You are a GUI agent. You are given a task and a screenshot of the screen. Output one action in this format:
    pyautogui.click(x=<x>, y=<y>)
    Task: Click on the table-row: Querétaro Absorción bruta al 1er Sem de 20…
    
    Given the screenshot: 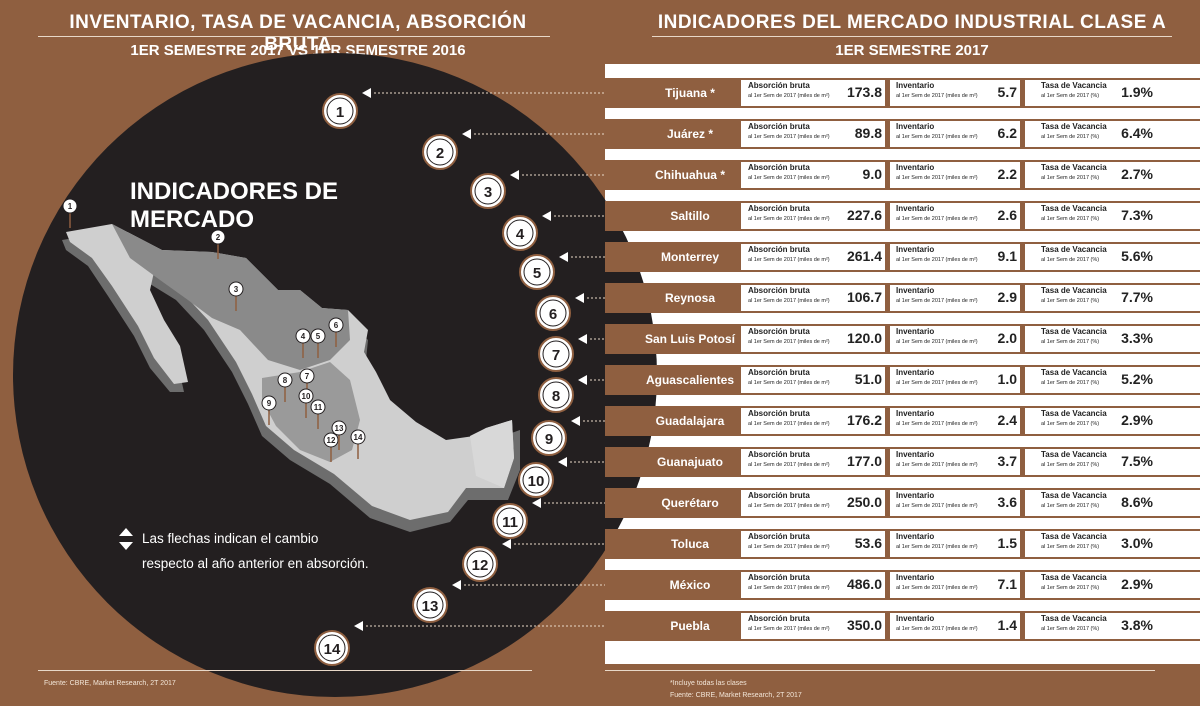 What is the action you would take?
    pyautogui.click(x=902, y=503)
    